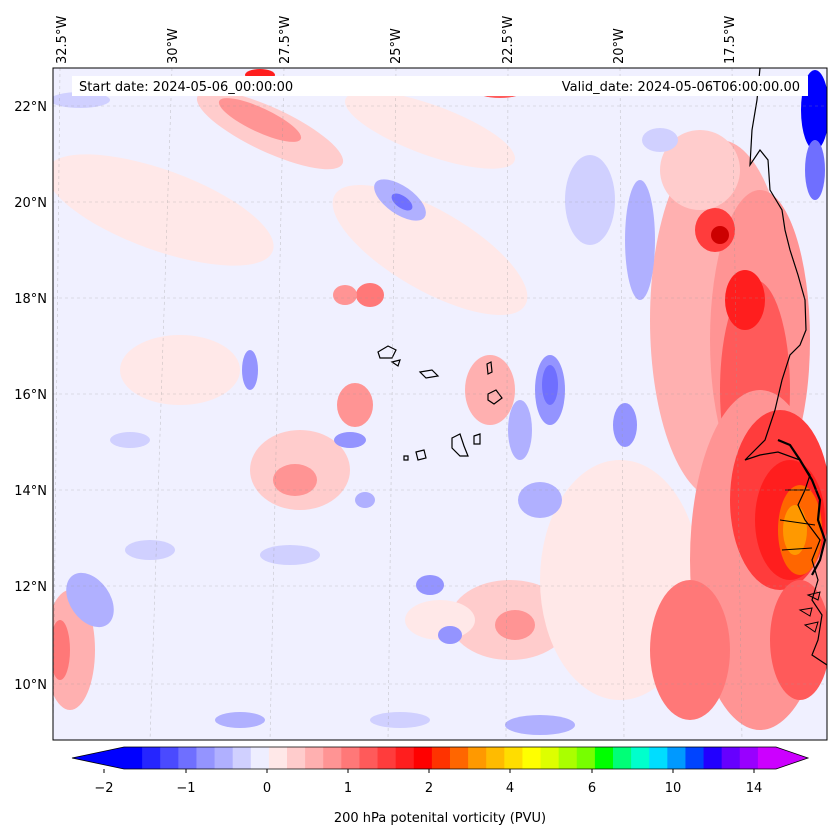 This screenshot has width=837, height=840. What do you see at coordinates (460, 445) in the screenshot?
I see `cape-verde-santiago` at bounding box center [460, 445].